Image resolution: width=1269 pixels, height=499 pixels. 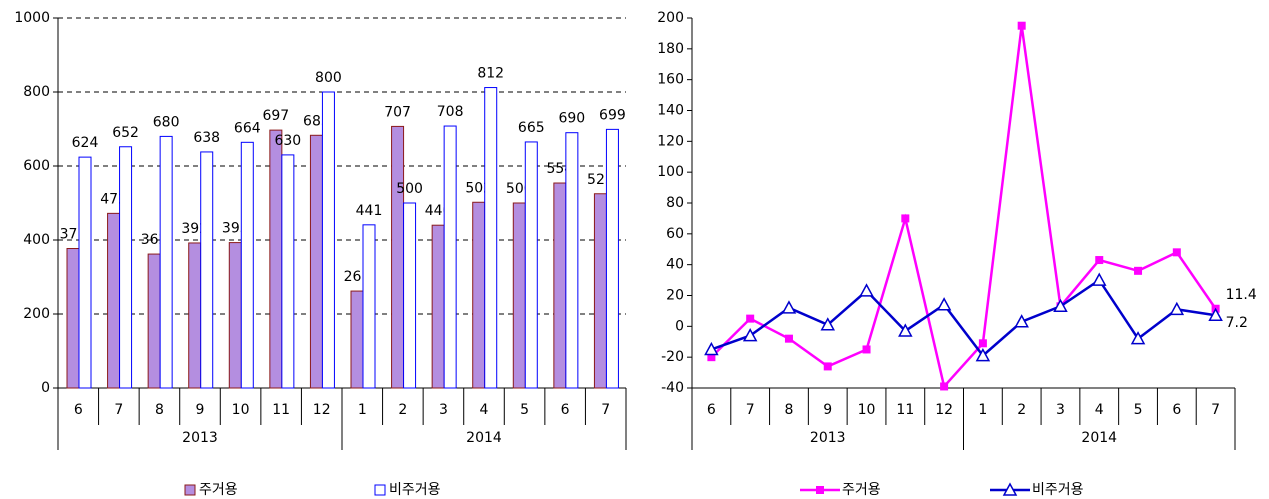 I want to click on data-label: 7.2, so click(x=1237, y=323).